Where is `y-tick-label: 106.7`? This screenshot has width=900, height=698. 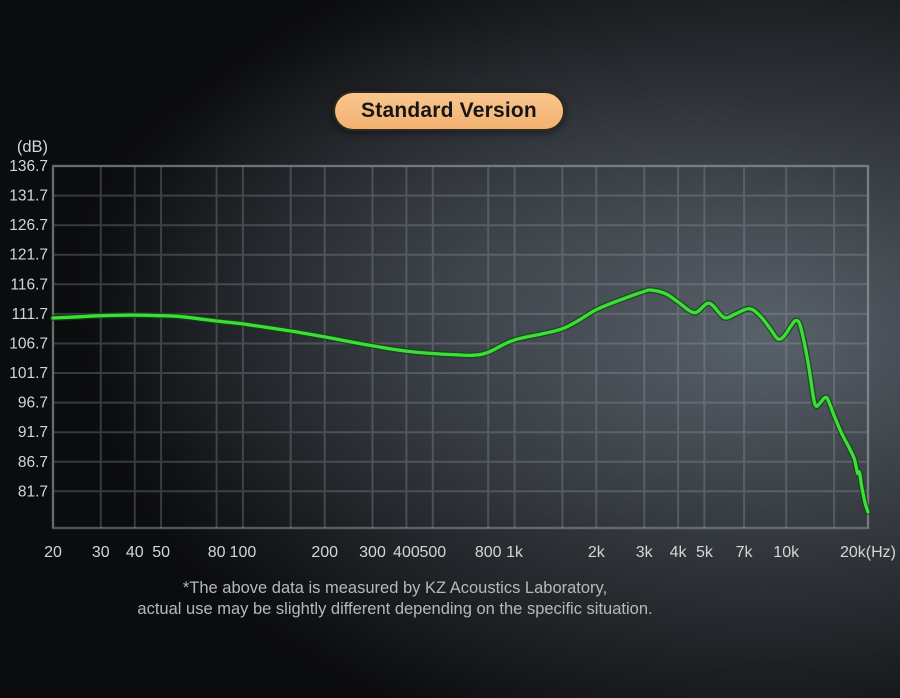 y-tick-label: 106.7 is located at coordinates (28, 344).